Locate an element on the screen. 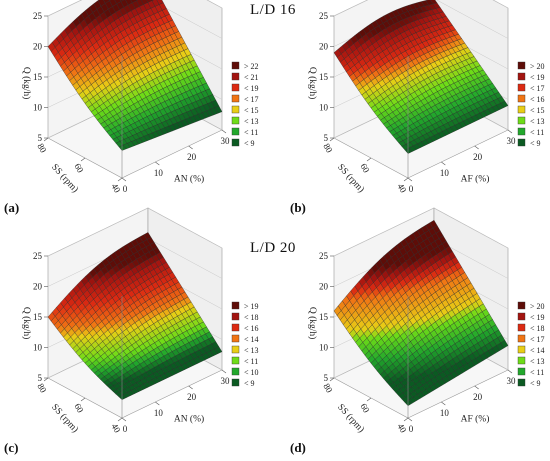  response-surface is located at coordinates (135, 75).